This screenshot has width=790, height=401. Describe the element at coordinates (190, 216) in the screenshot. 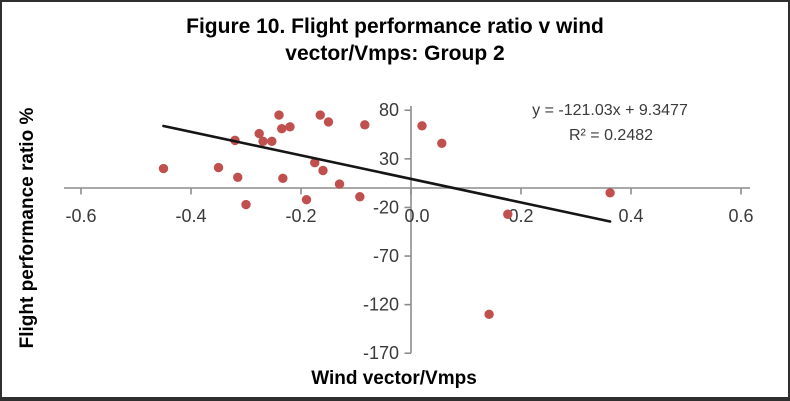

I see `x-axis-tick-label: -0.4` at that location.